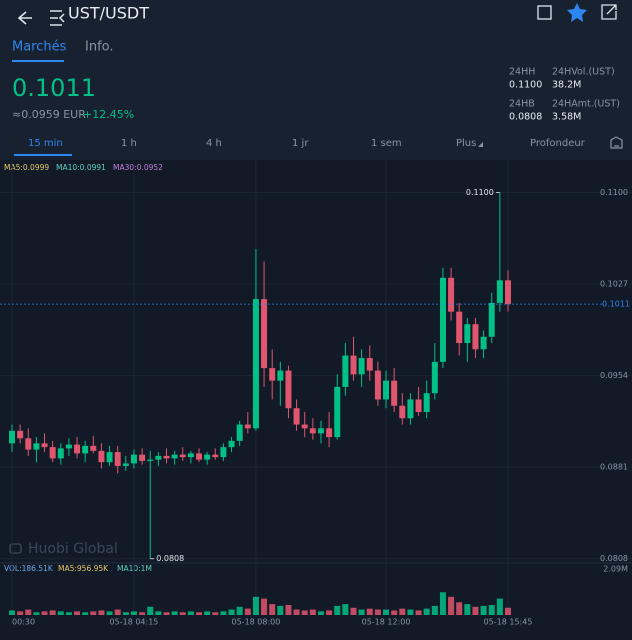 This screenshot has height=640, width=632. Describe the element at coordinates (57, 18) in the screenshot. I see `pair-menu-icon` at that location.